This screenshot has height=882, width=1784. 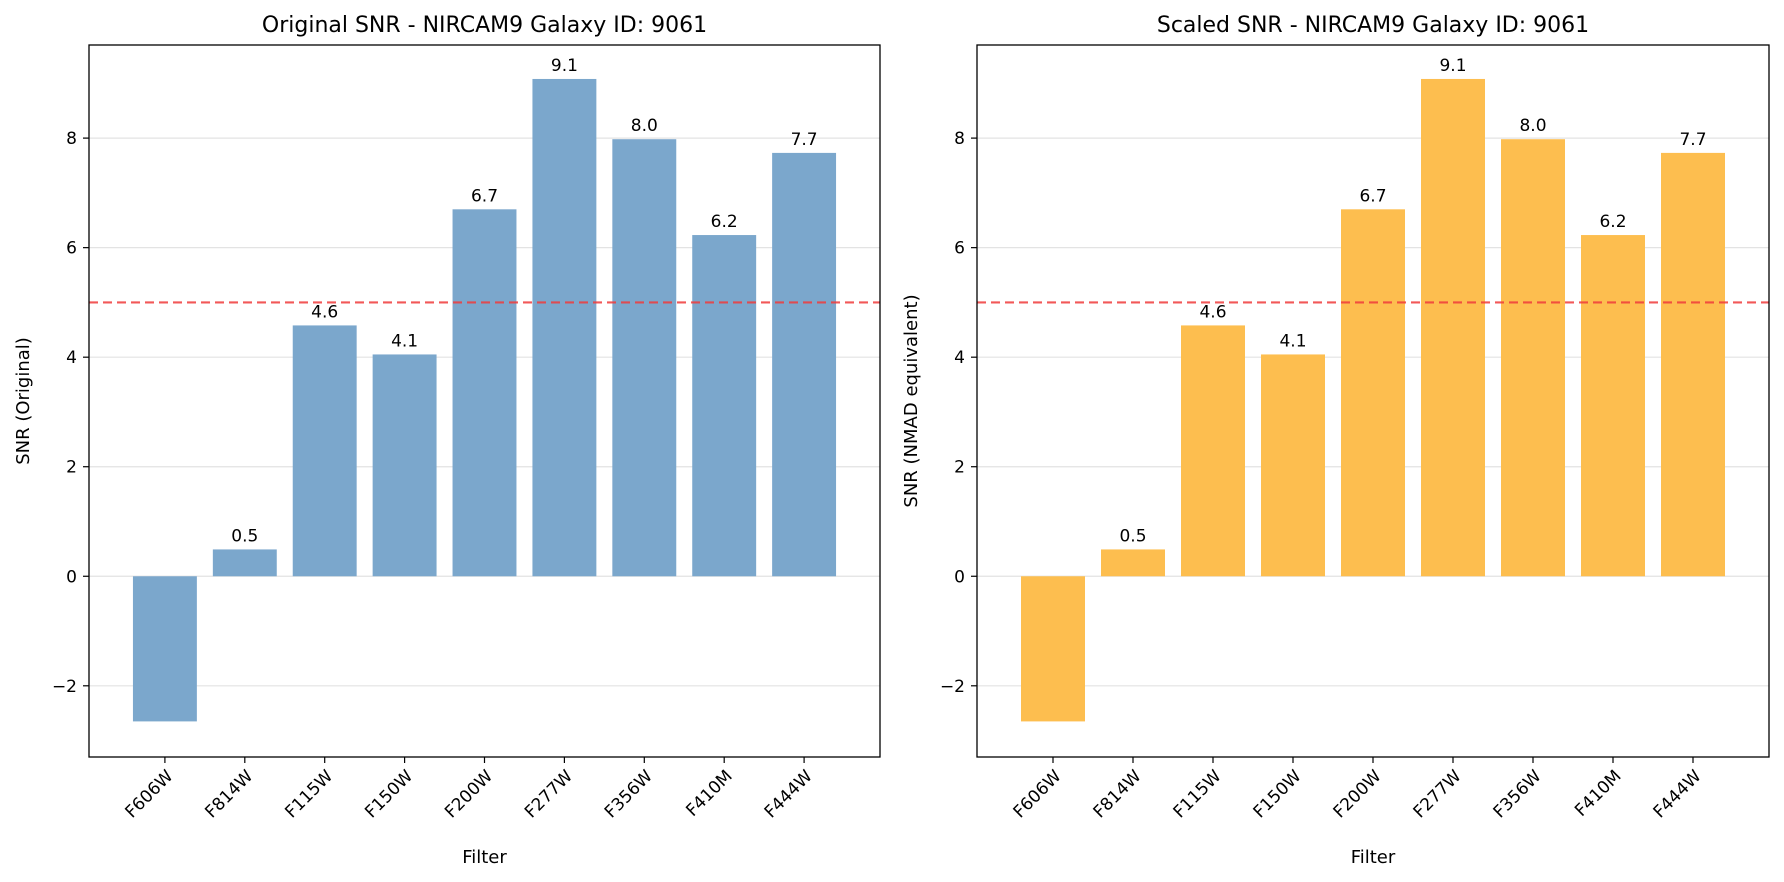 I want to click on chart-title: Scaled SNR - NIRCAM9 Galaxy ID: 9061, so click(x=1373, y=25).